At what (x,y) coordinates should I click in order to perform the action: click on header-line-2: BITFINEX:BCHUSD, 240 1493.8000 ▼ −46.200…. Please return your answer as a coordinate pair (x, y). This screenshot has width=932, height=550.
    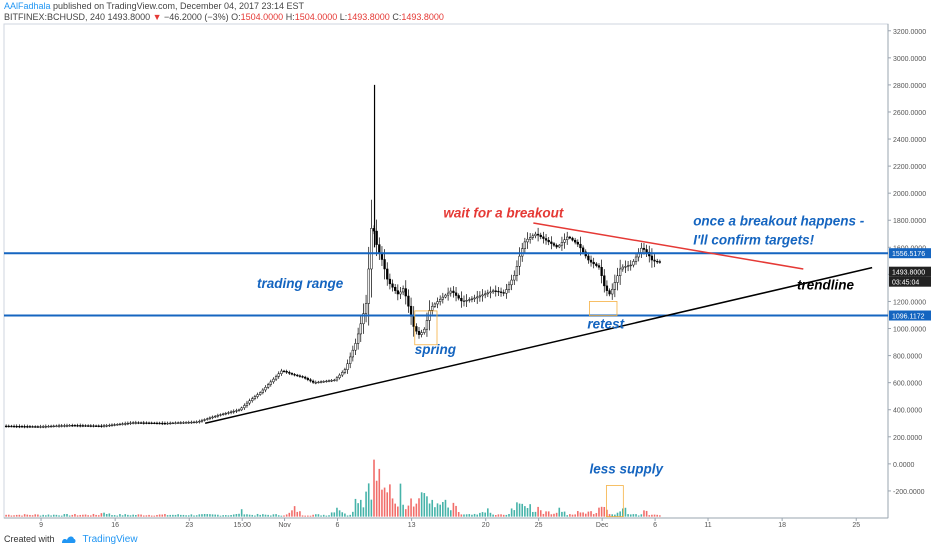
    Looking at the image, I should click on (224, 17).